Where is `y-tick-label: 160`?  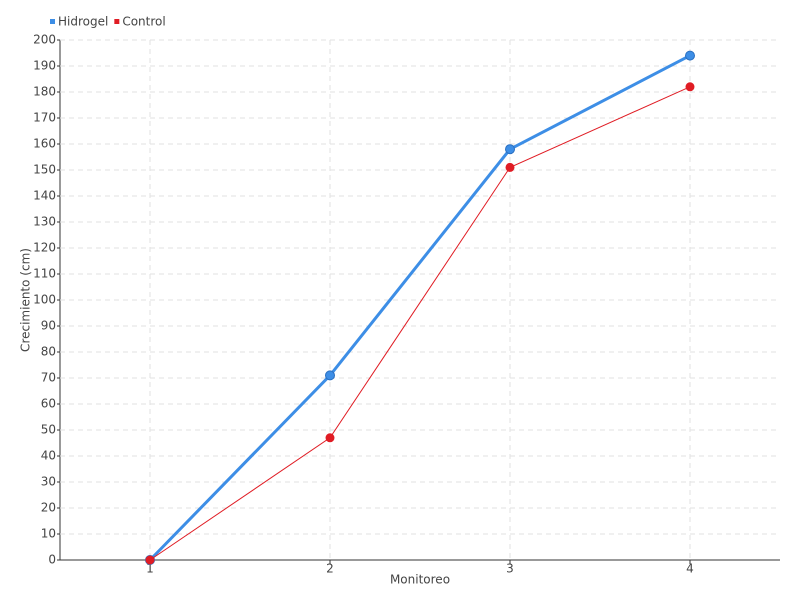
y-tick-label: 160 is located at coordinates (44, 144).